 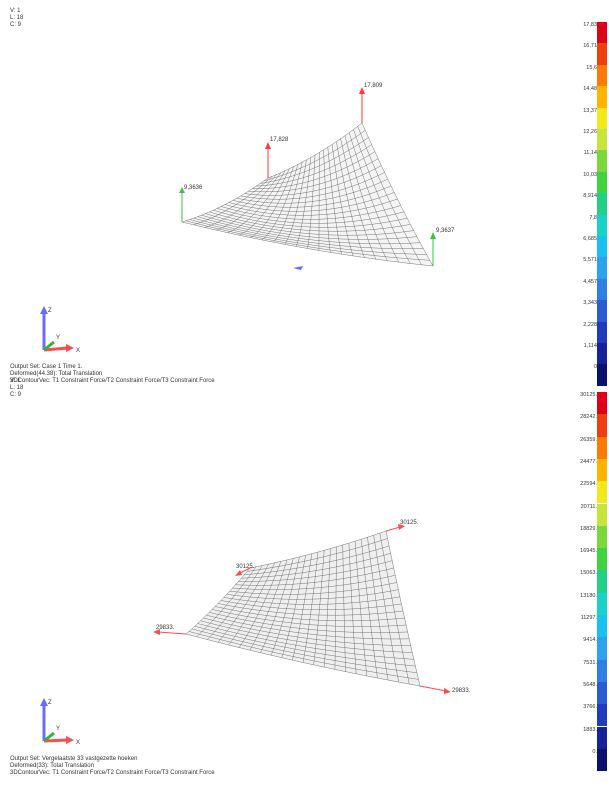 What do you see at coordinates (590, 707) in the screenshot?
I see `legend-value: 3766.` at bounding box center [590, 707].